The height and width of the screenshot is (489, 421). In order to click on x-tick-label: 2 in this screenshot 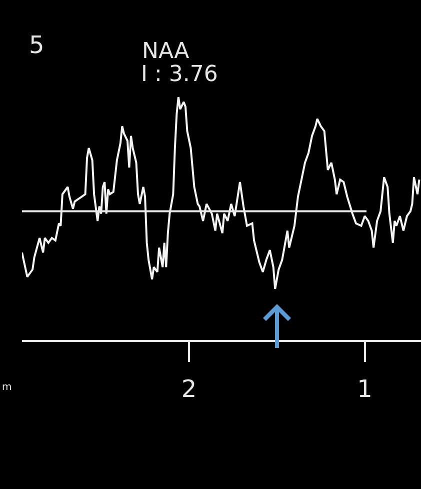, I will do `click(189, 388)`.